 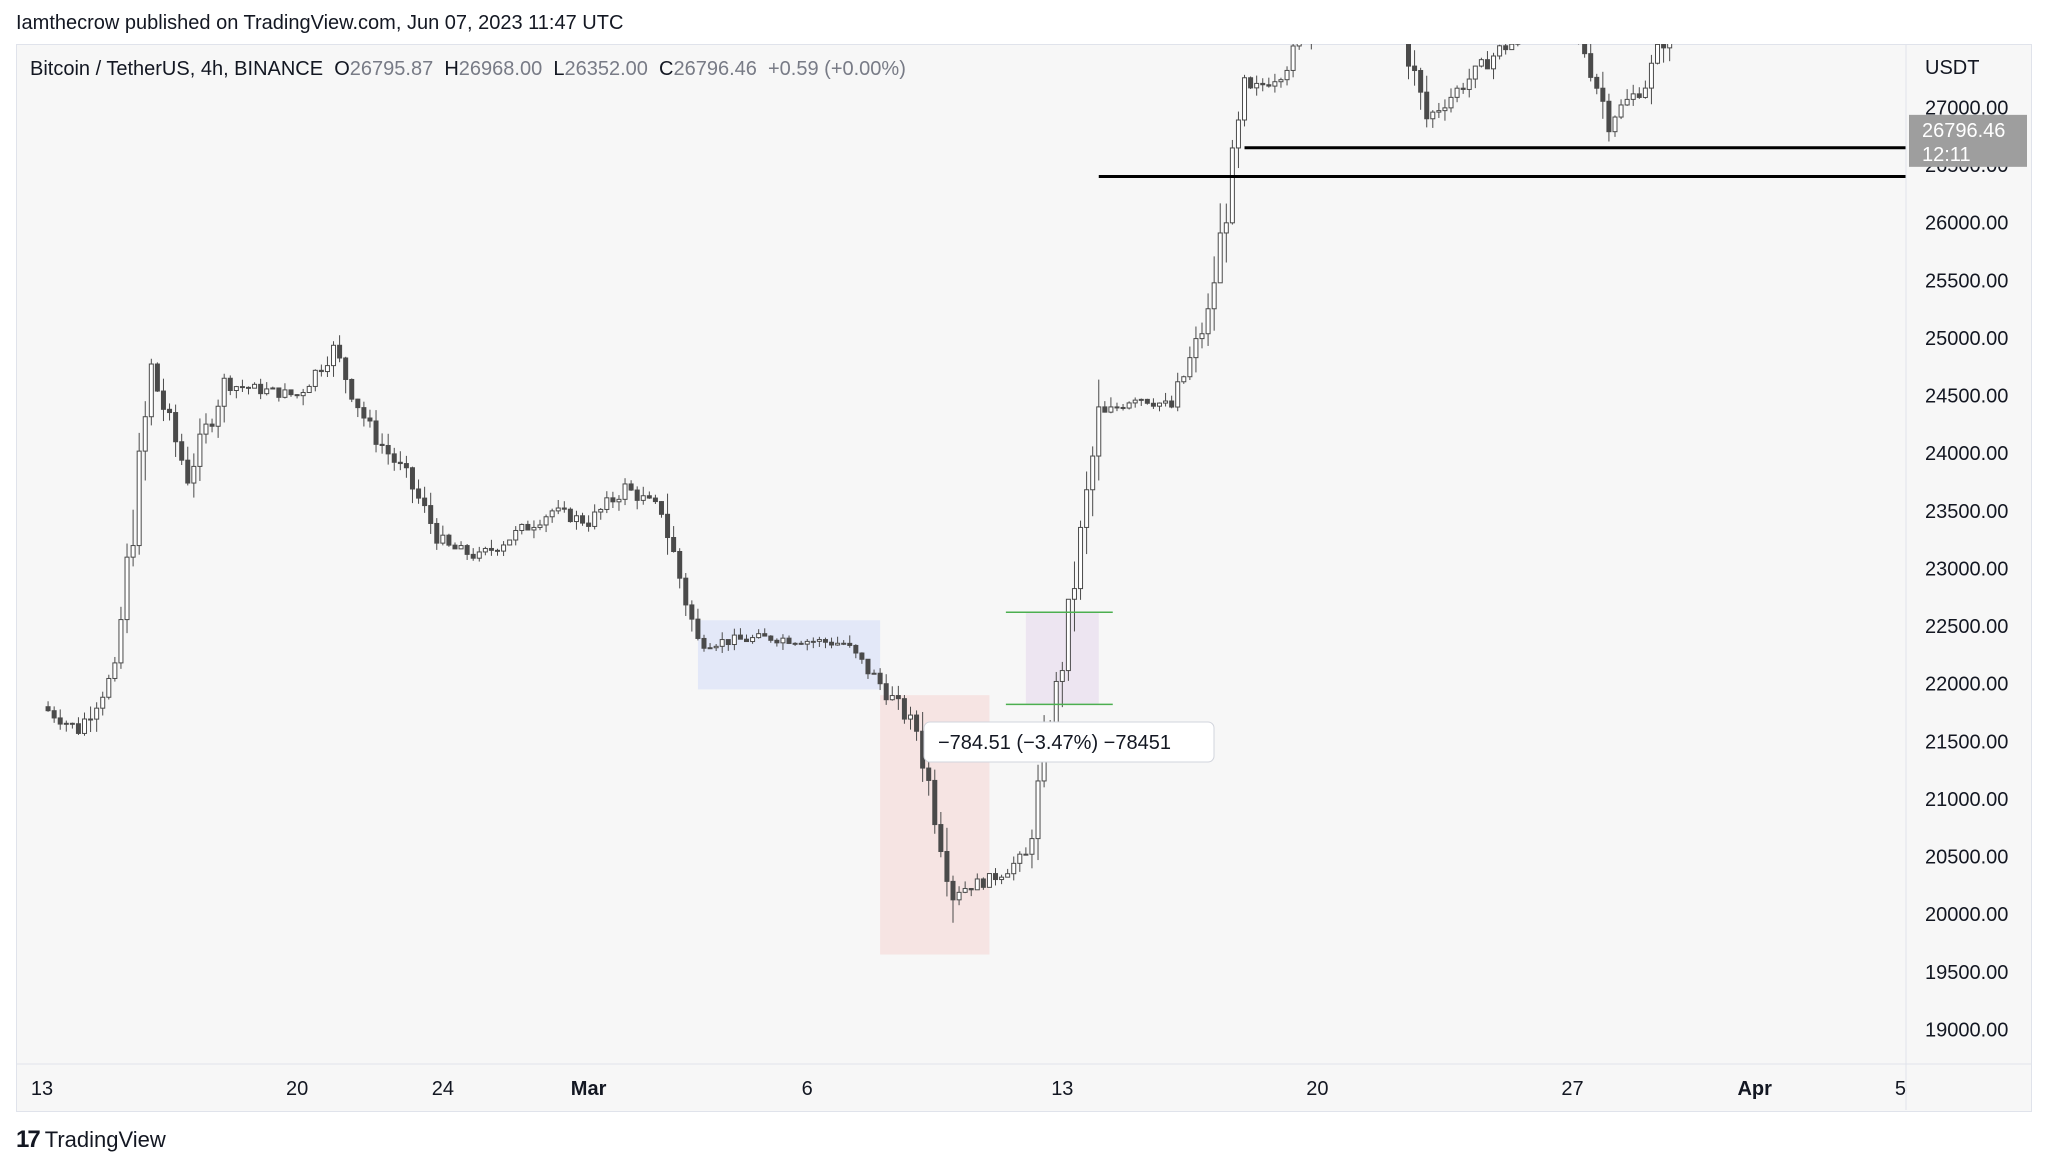 What do you see at coordinates (1900, 1089) in the screenshot?
I see `time-axis-label: 5` at bounding box center [1900, 1089].